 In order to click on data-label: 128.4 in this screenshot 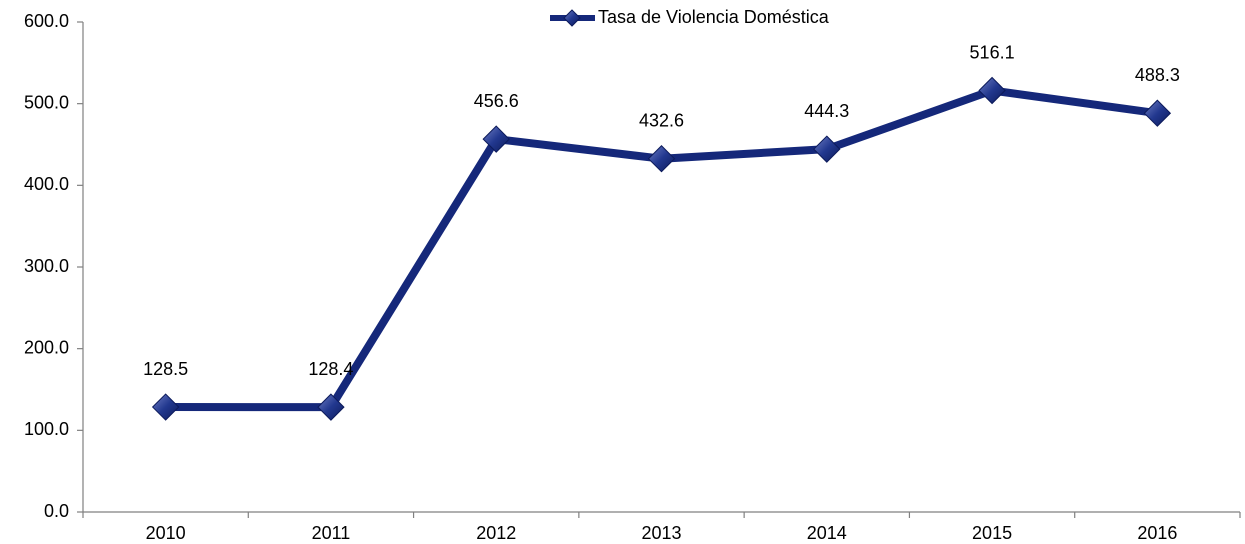, I will do `click(330, 369)`.